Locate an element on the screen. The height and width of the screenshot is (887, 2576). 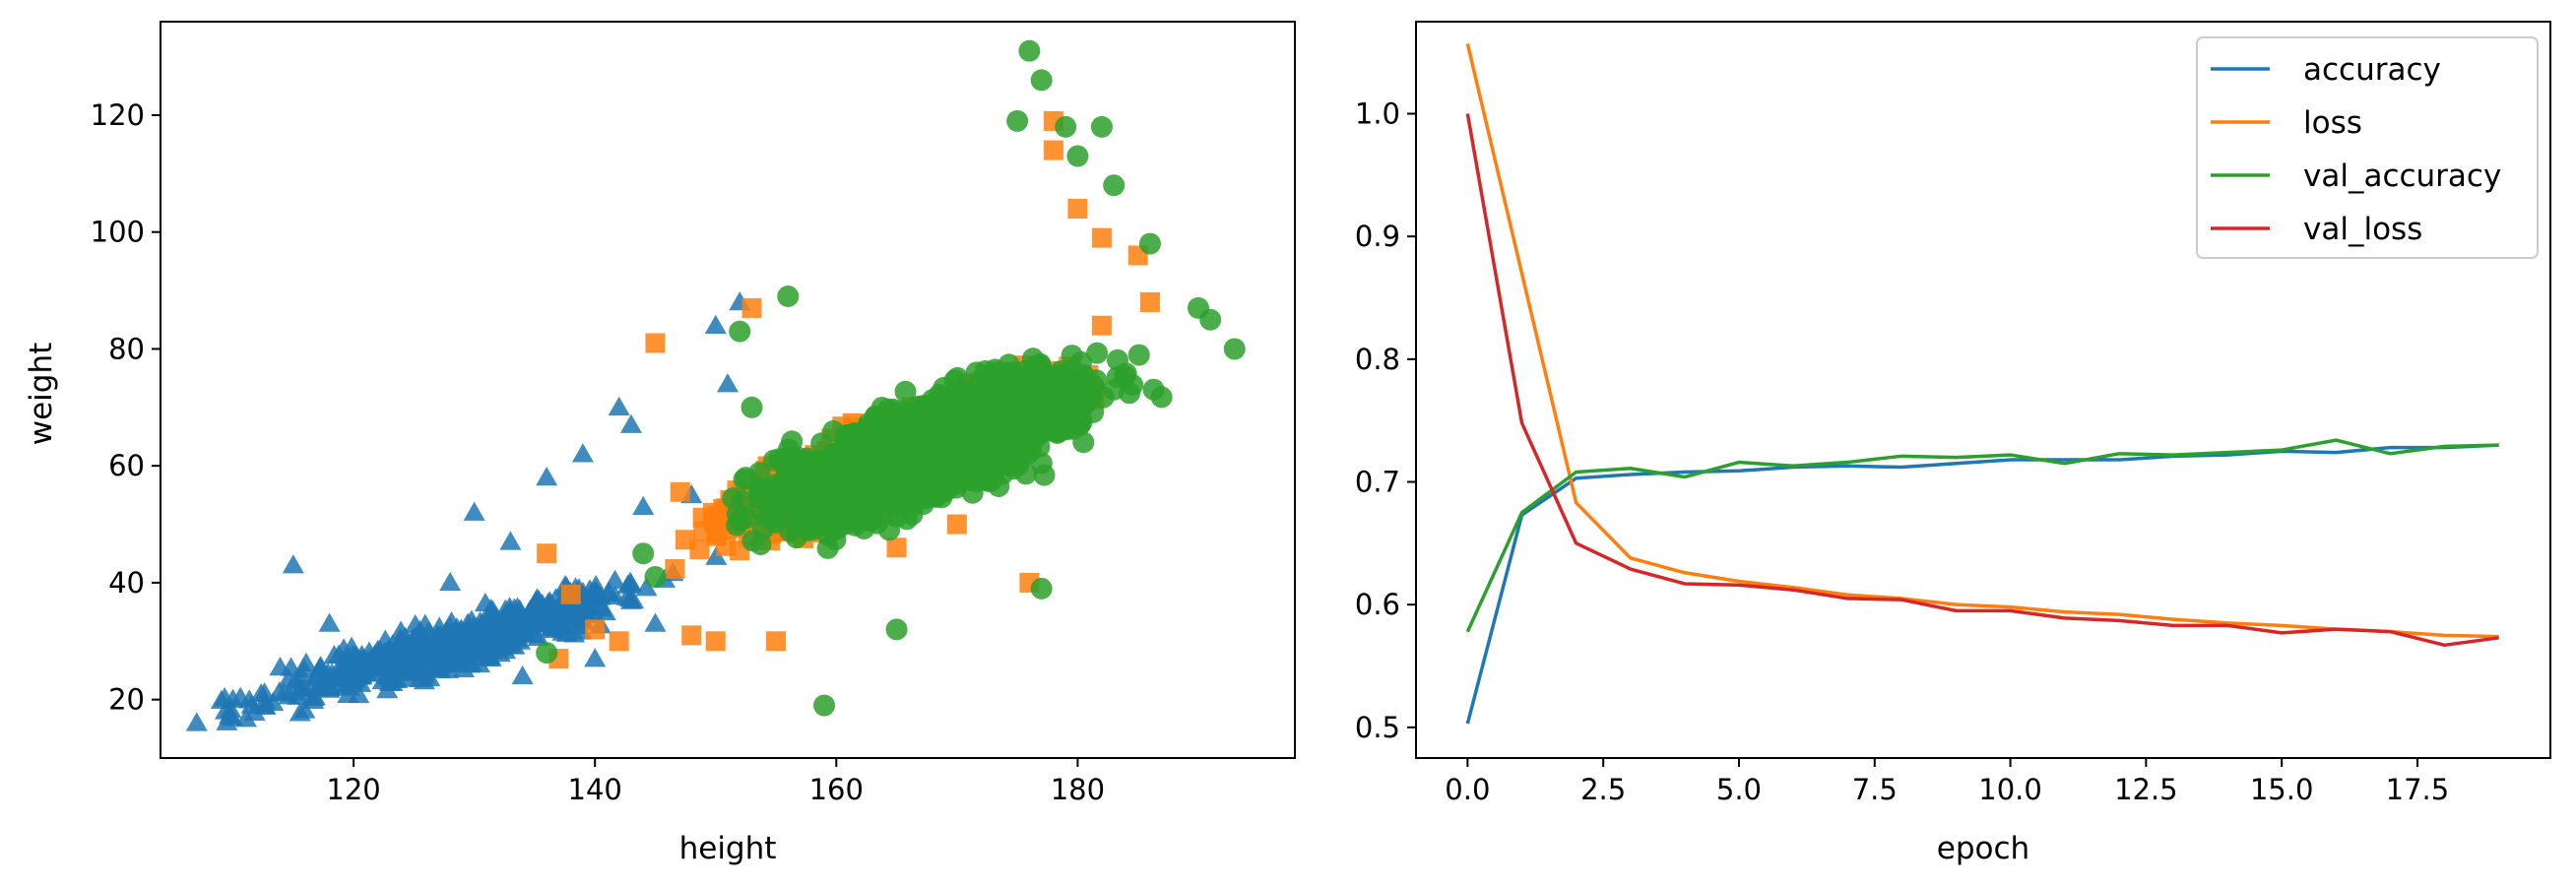
series-line-val-accuracy is located at coordinates (1982, 535).